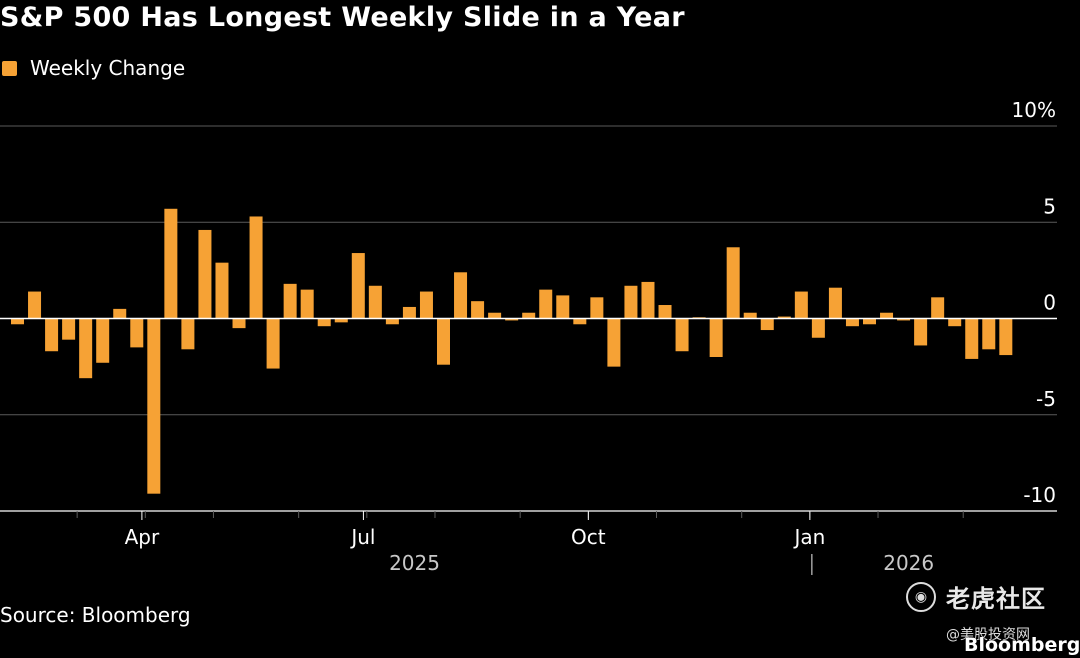 This screenshot has height=658, width=1080. I want to click on year-label: 2026, so click(908, 563).